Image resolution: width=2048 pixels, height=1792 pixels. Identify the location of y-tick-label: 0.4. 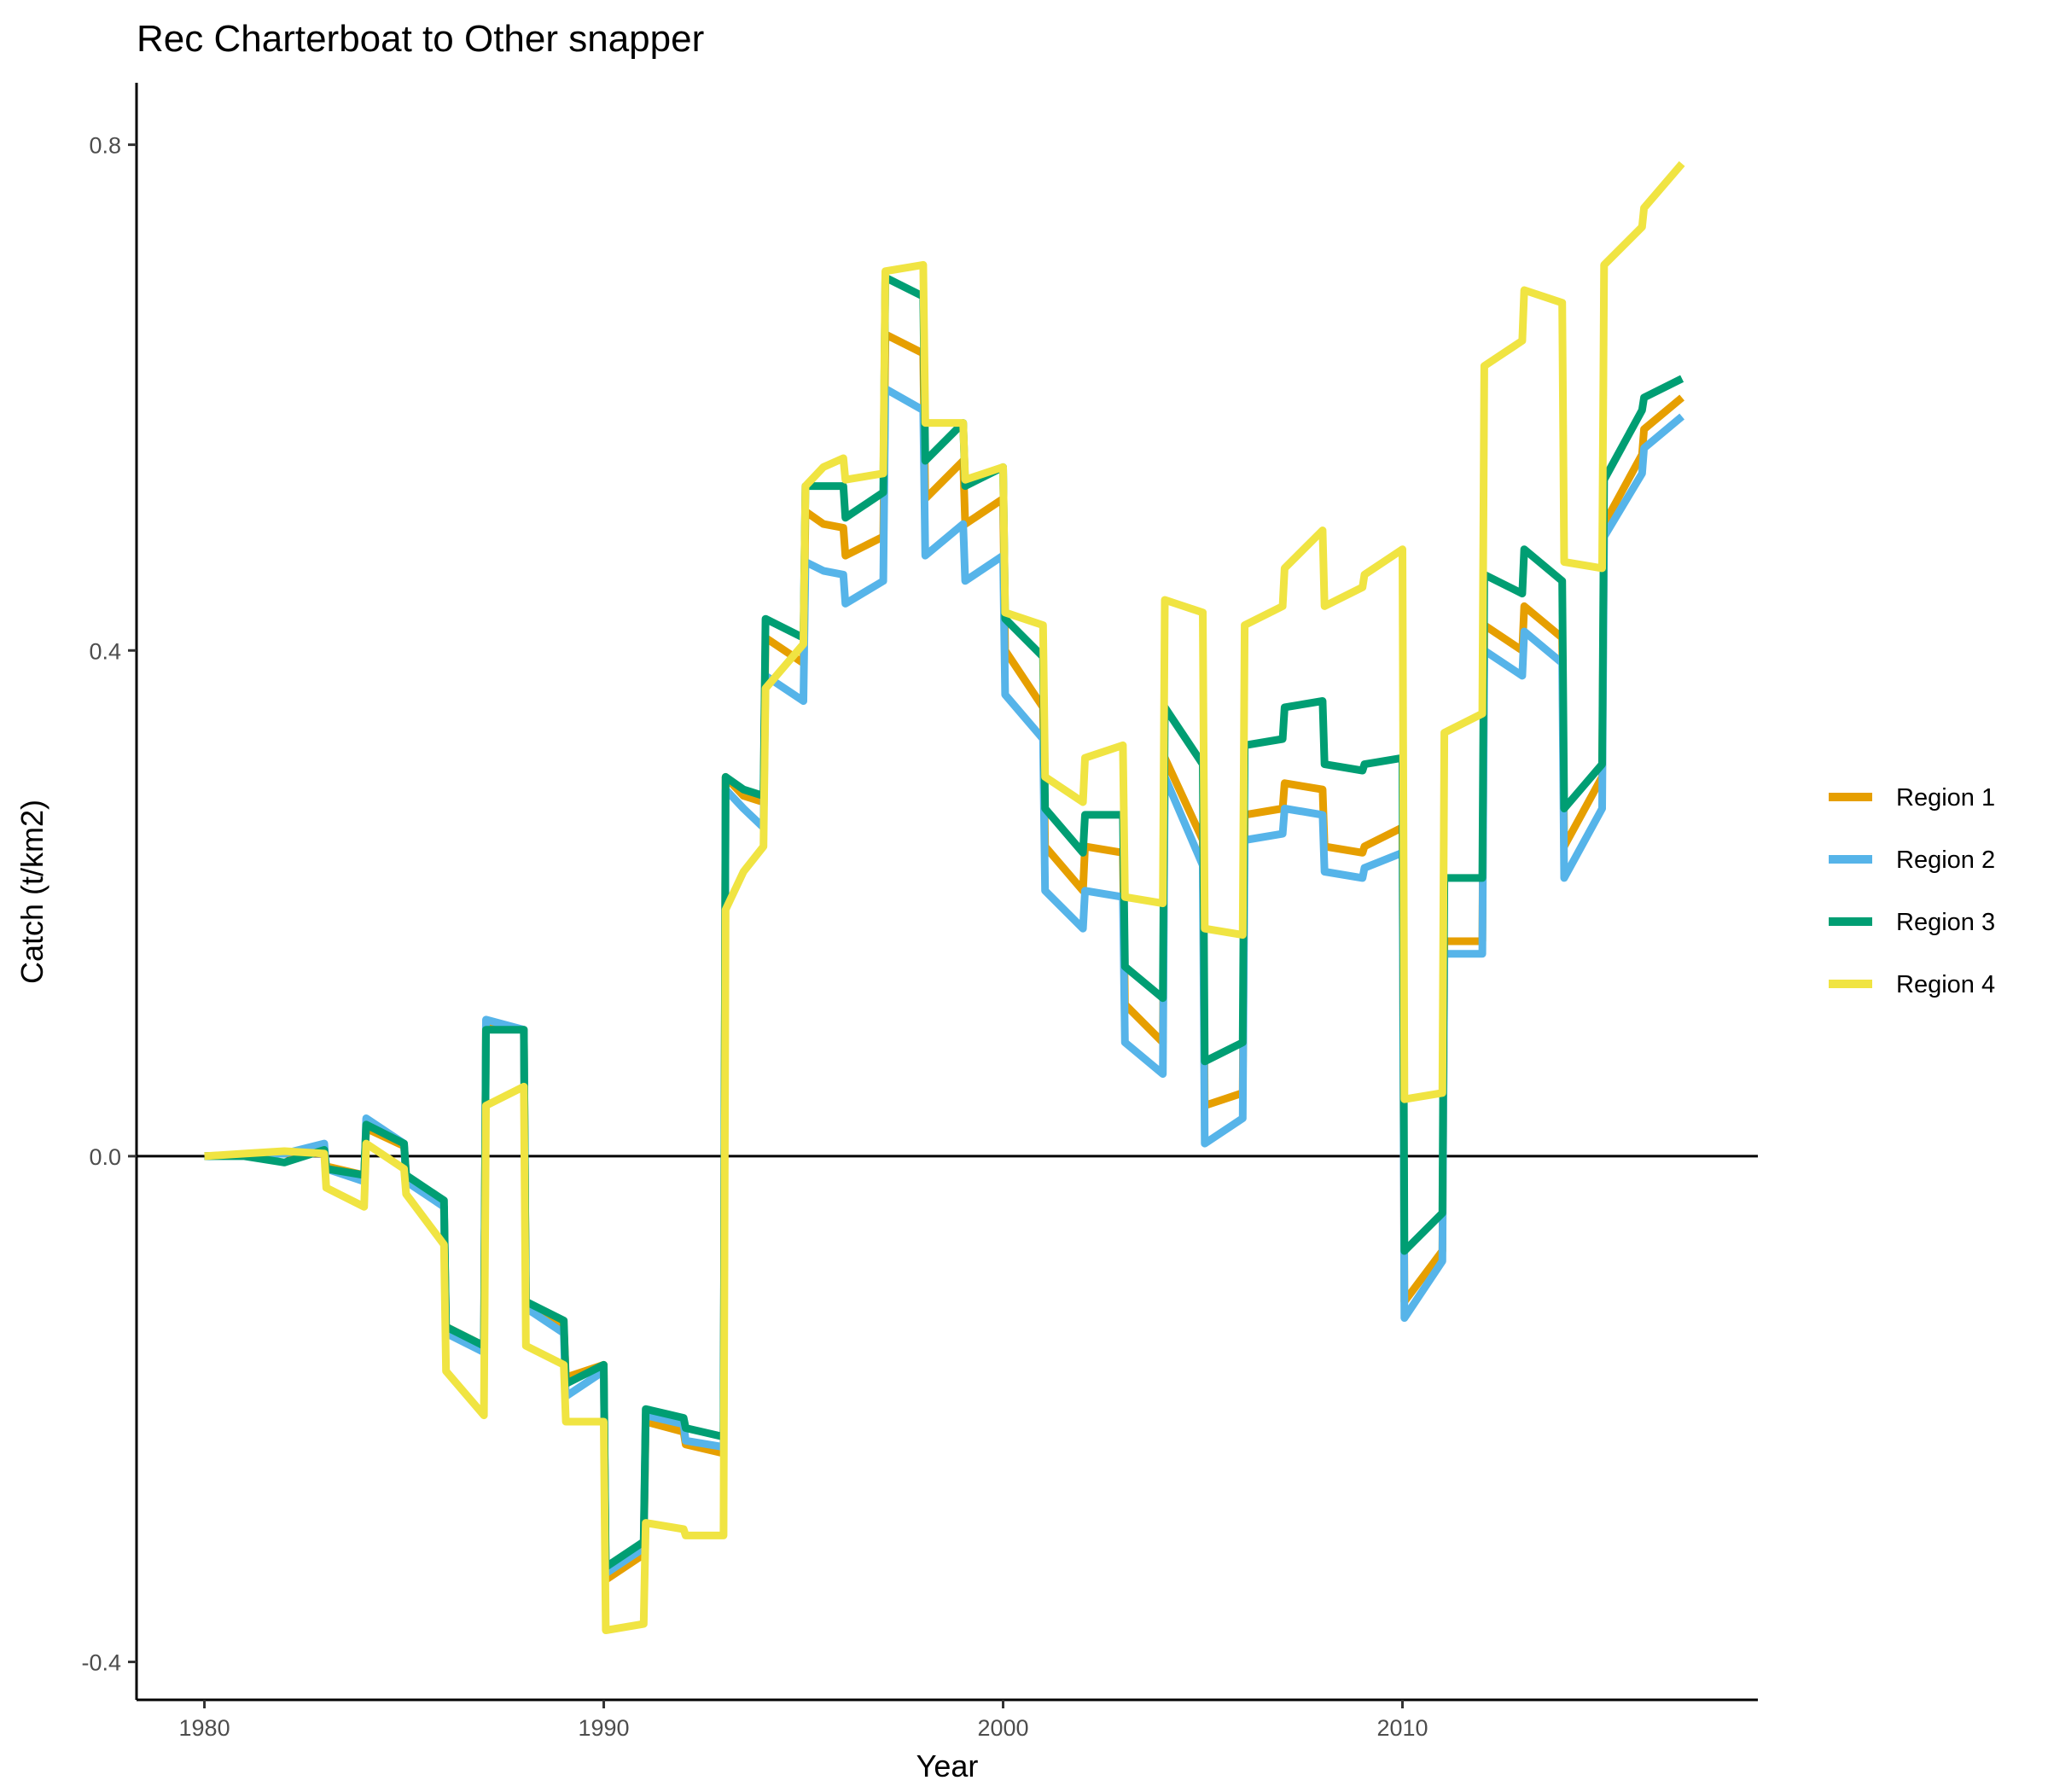
(105, 651).